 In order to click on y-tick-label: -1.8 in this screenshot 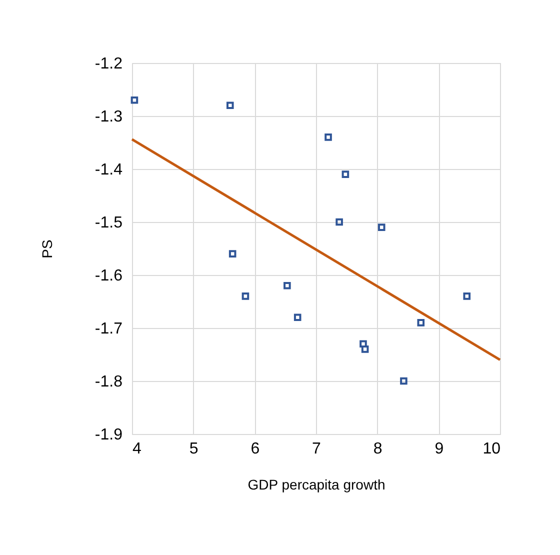, I will do `click(108, 382)`.